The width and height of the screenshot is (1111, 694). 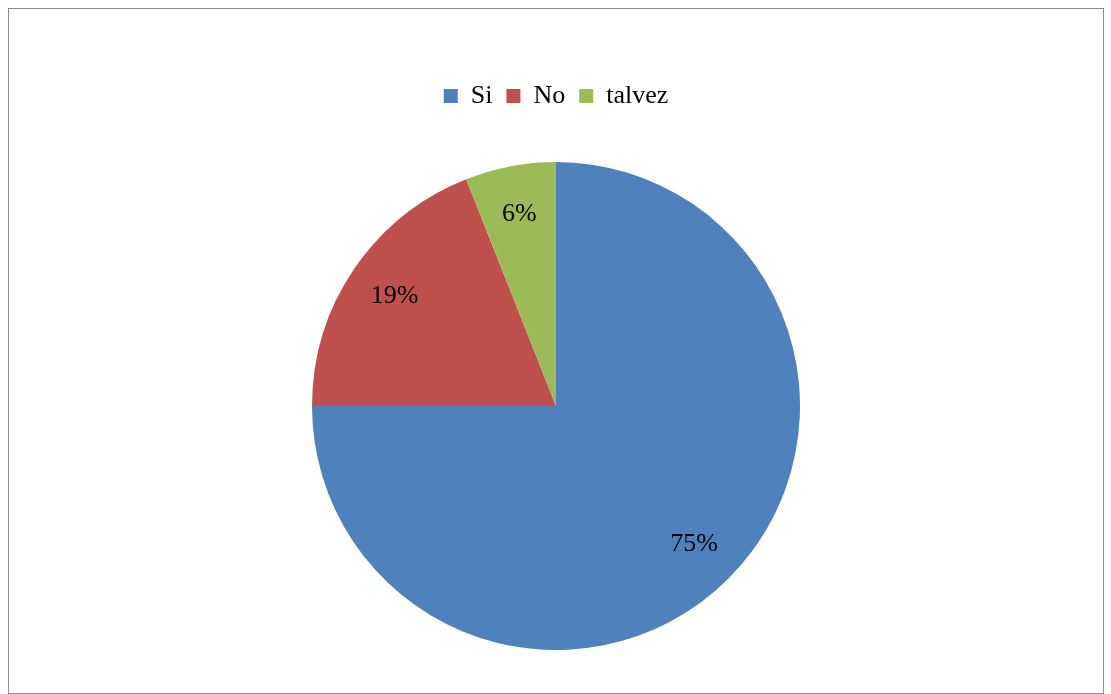 What do you see at coordinates (694, 542) in the screenshot?
I see `data-label: 75%` at bounding box center [694, 542].